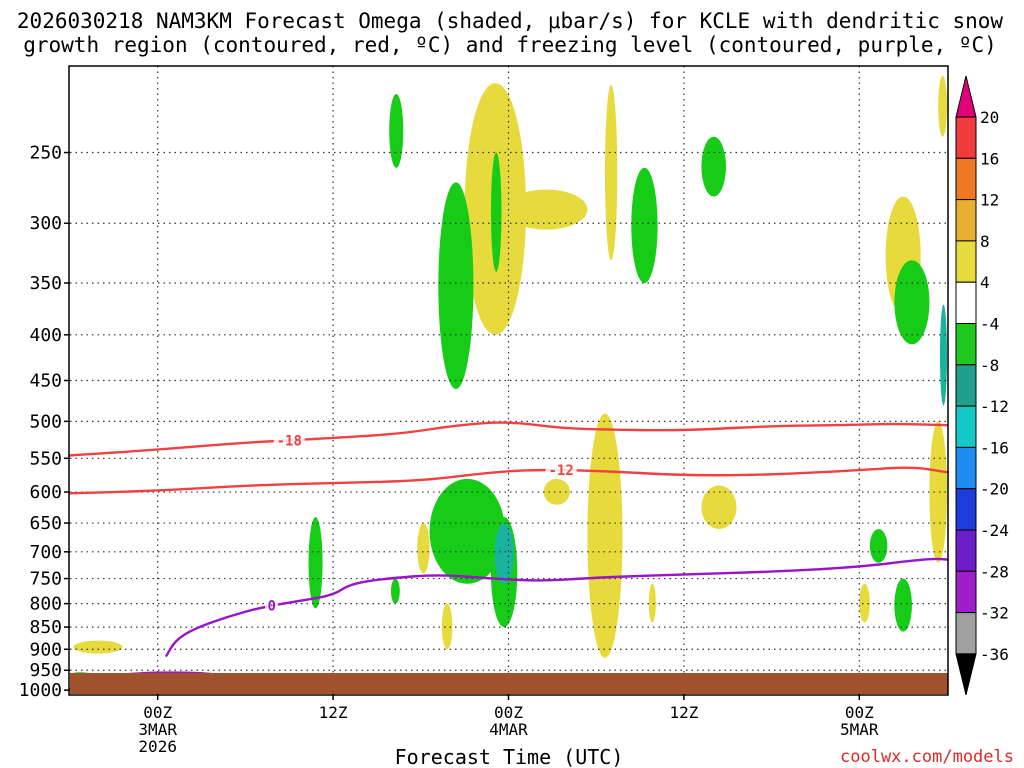 This screenshot has width=1024, height=768. What do you see at coordinates (45, 283) in the screenshot?
I see `y-tick-label: 350` at bounding box center [45, 283].